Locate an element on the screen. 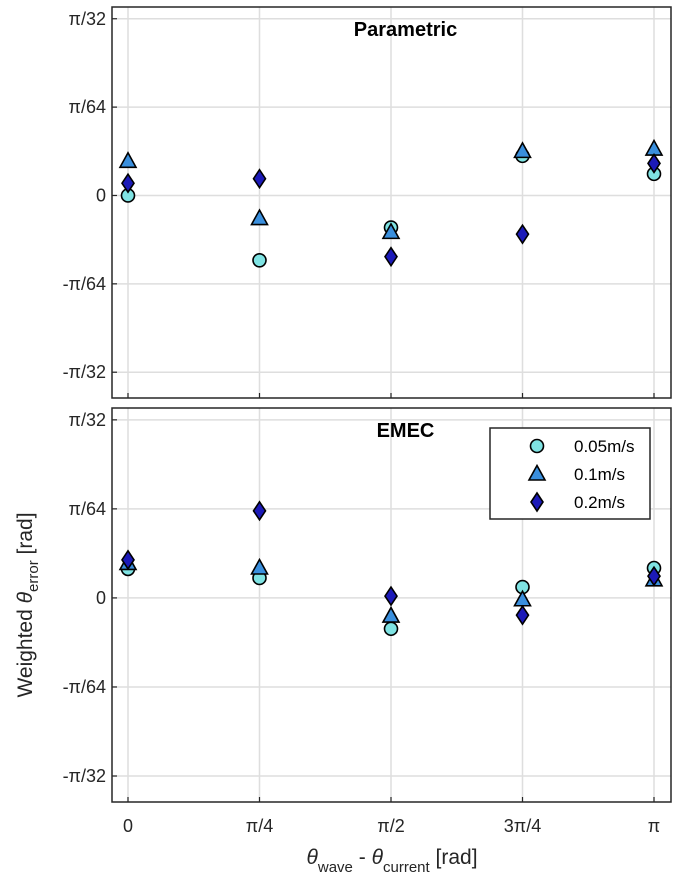  x-tick-label: π/4 is located at coordinates (259, 826).